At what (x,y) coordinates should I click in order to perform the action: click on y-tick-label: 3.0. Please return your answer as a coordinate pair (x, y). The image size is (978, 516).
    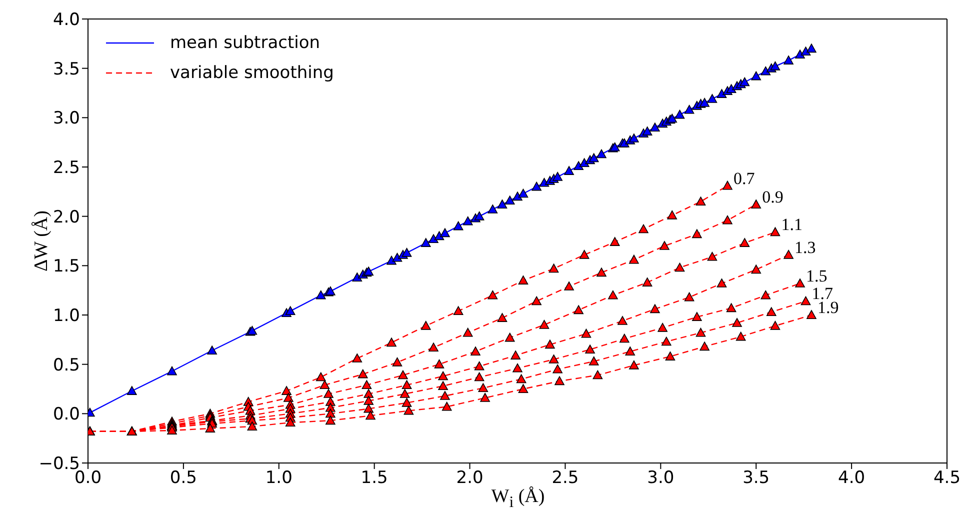
    Looking at the image, I should click on (66, 118).